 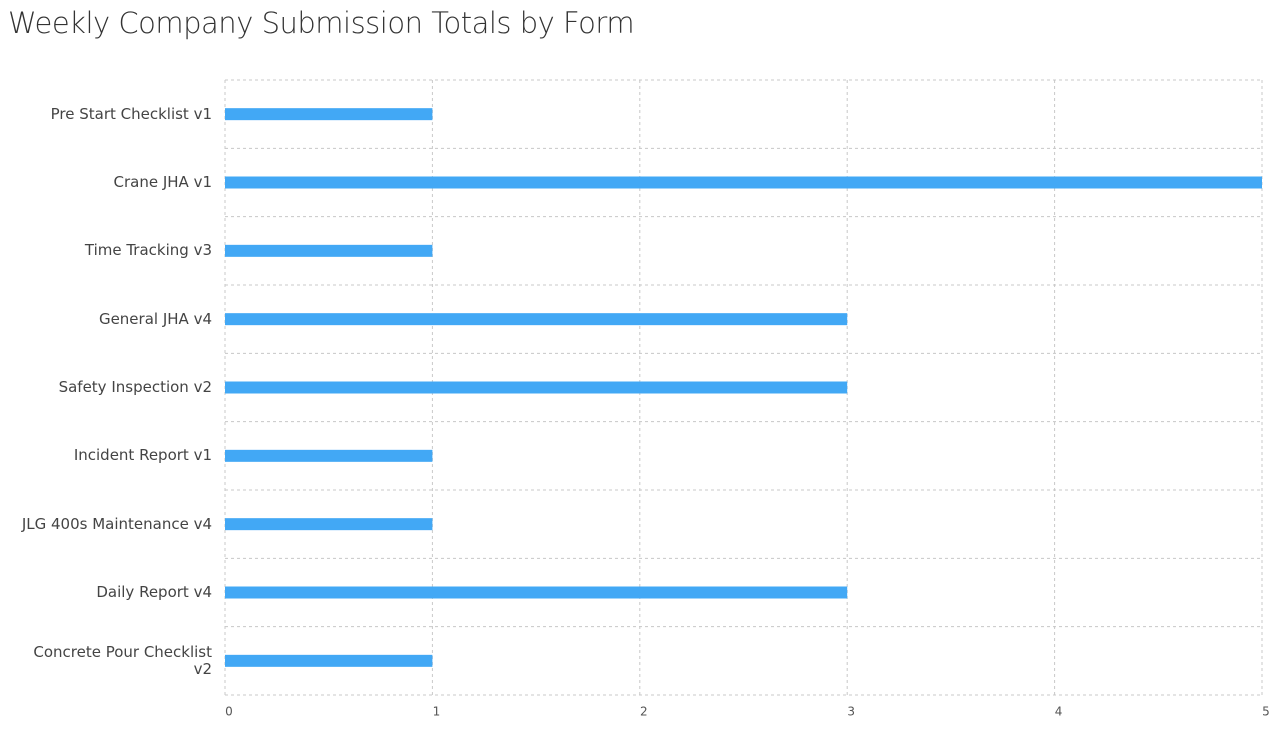 What do you see at coordinates (135, 387) in the screenshot?
I see `y-tick-label: Safety Inspection v2` at bounding box center [135, 387].